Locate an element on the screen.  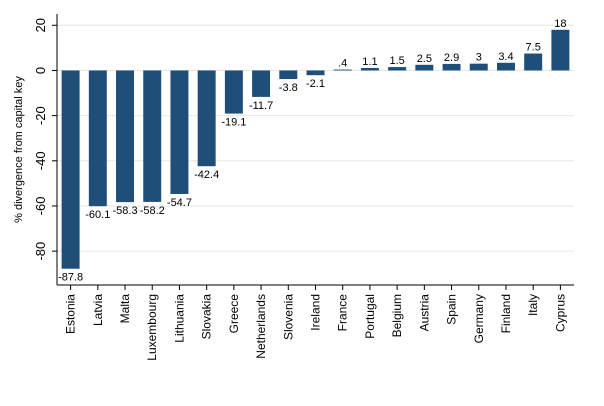
x-tick-label: Greece is located at coordinates (234, 314).